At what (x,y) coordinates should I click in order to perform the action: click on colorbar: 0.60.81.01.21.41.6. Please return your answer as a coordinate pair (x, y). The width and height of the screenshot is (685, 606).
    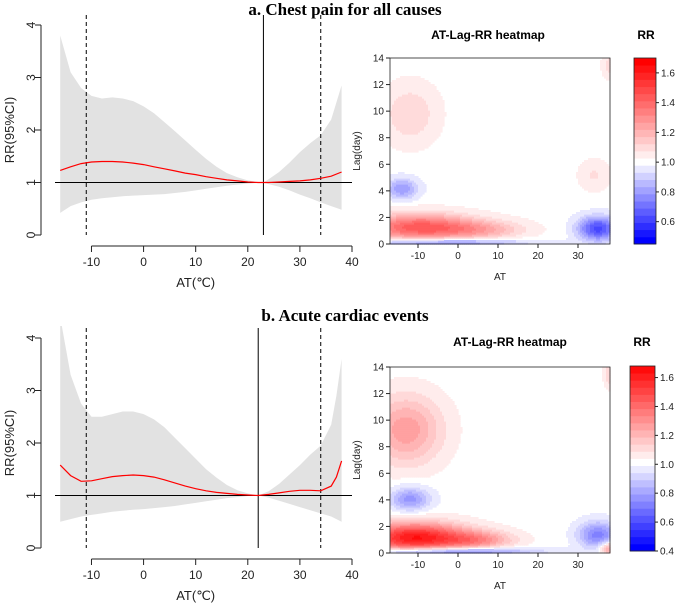
    Looking at the image, I should click on (654, 151).